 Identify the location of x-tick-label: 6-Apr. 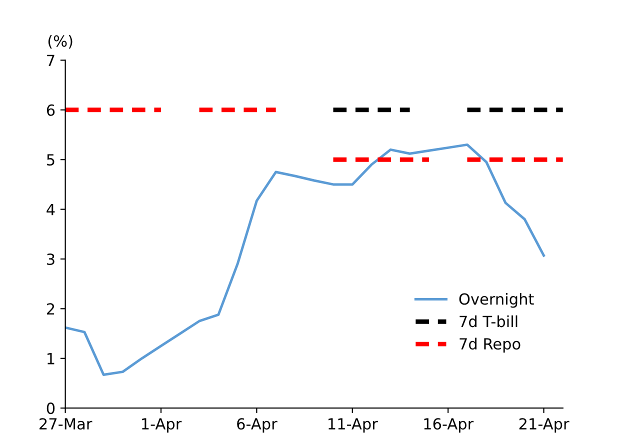
(257, 425).